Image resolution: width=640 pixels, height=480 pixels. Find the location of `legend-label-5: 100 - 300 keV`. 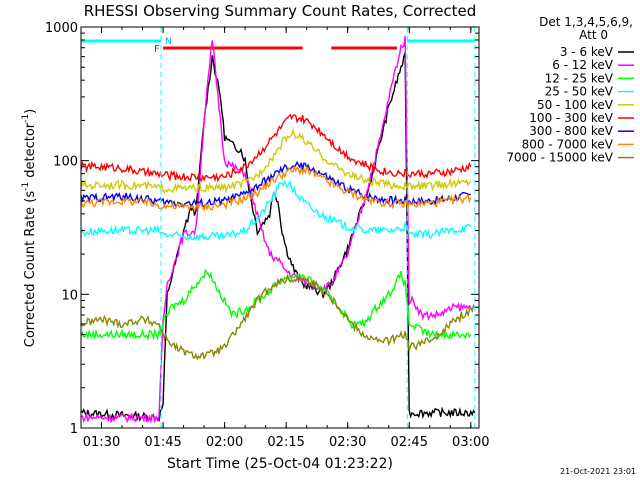

legend-label-5: 100 - 300 keV is located at coordinates (571, 118).